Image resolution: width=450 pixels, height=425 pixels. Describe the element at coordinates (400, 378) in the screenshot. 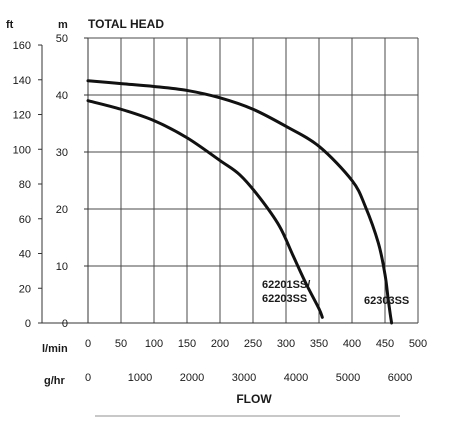

I see `ghr-tick-label-6: 6000` at that location.